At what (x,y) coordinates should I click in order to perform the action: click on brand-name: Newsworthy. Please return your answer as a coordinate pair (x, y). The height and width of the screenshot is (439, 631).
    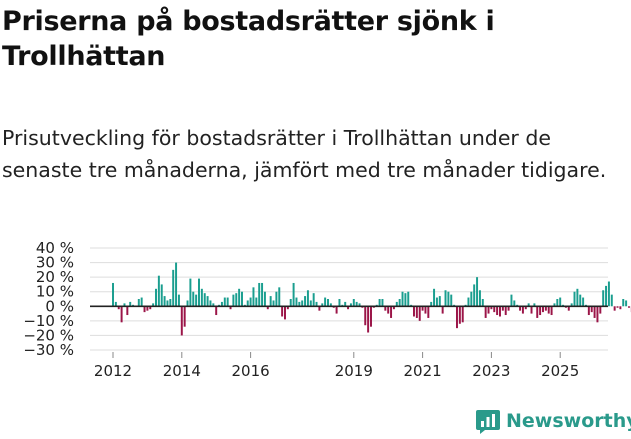
    Looking at the image, I should click on (568, 421).